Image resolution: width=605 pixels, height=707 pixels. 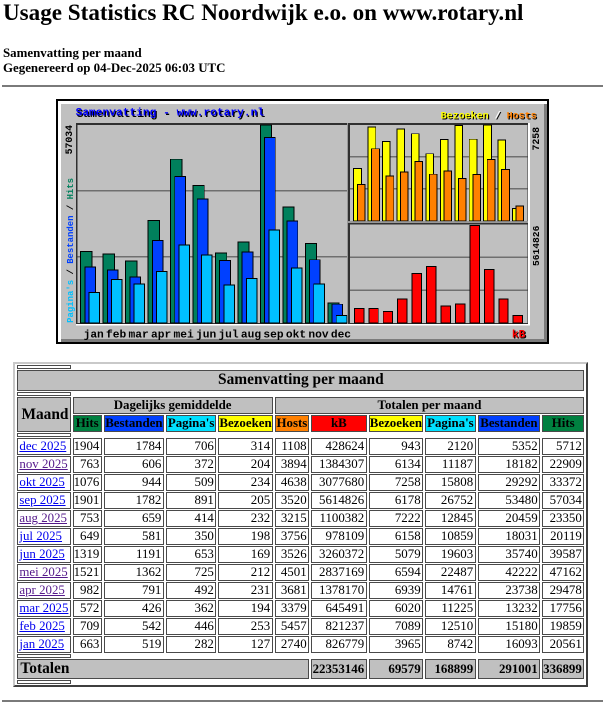 I want to click on svg-text: aug, so click(x=250, y=335).